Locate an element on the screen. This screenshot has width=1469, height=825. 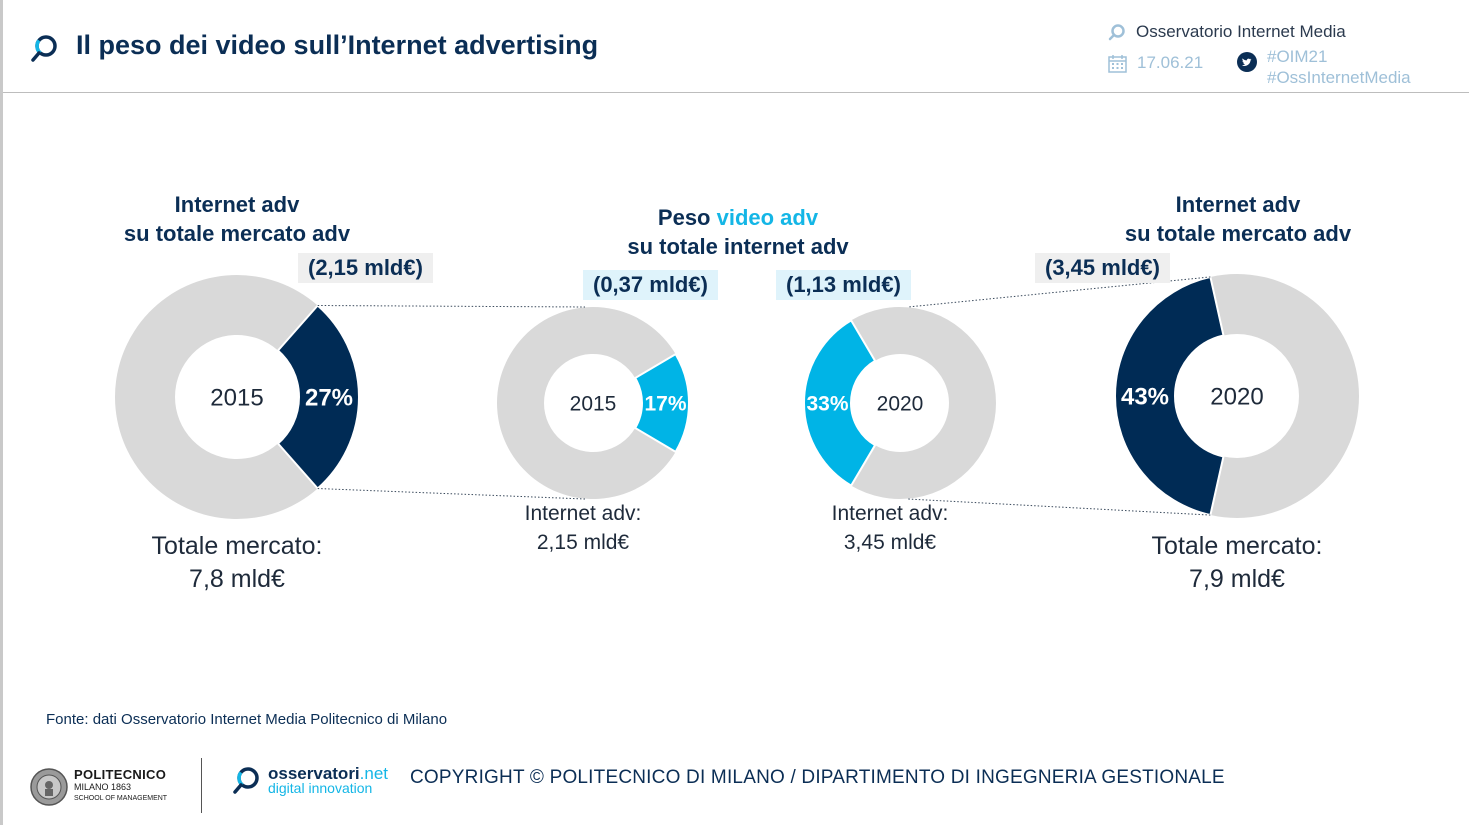
value-pill: (0,37 mld€) is located at coordinates (650, 285).